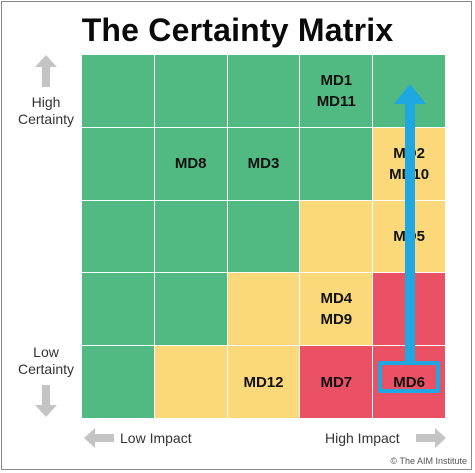  I want to click on matrix-cell-r2-c1, so click(118, 164).